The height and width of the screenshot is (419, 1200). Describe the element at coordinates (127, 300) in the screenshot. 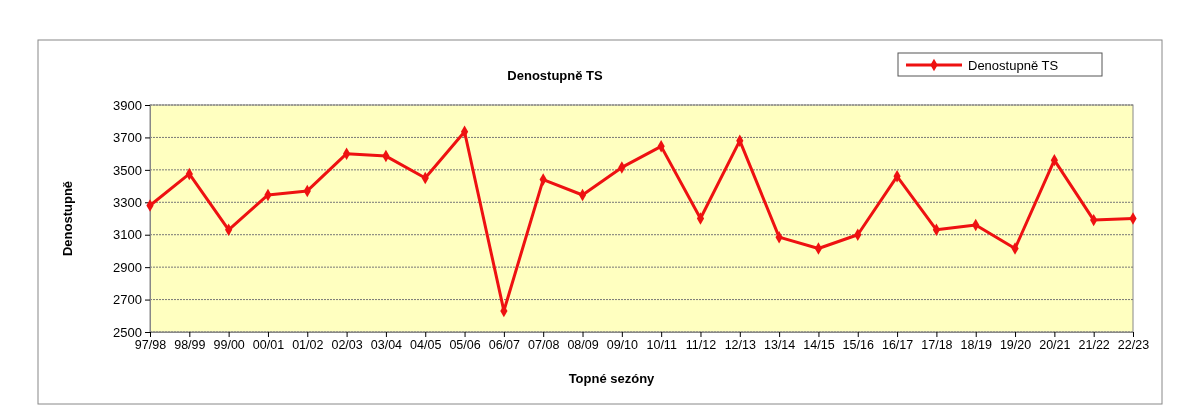

I see `y-tick-label: 2700` at that location.